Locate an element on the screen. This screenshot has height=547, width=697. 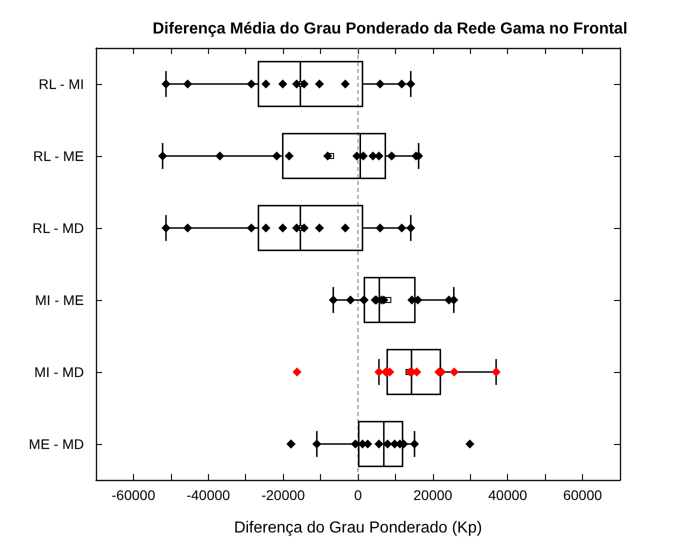
x-tick-label: 40000 is located at coordinates (508, 495).